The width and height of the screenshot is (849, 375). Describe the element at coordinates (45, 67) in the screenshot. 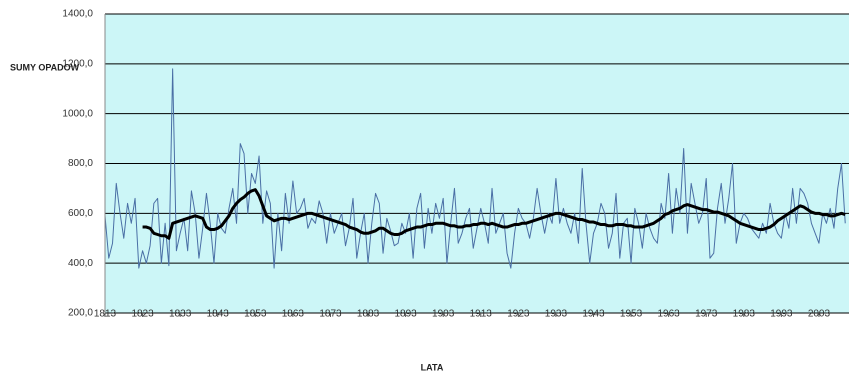

I see `y-axis-title: SUMY OPADOW` at that location.